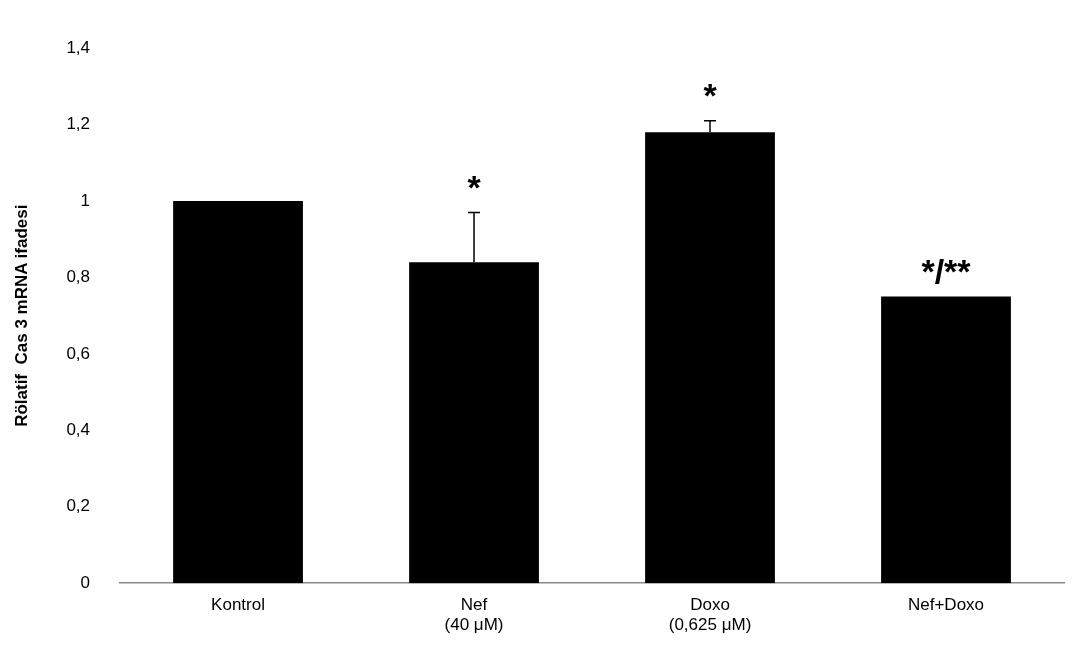 This screenshot has height=660, width=1092. What do you see at coordinates (85, 200) in the screenshot?
I see `y-tick-label: 1` at bounding box center [85, 200].